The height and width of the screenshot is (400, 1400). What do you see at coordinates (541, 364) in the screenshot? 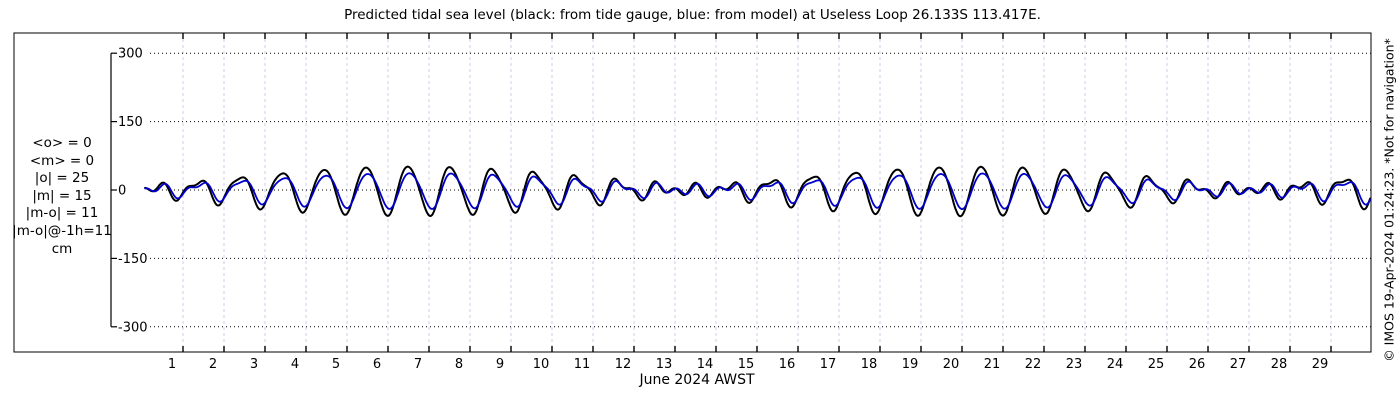
I see `x-tick-label: 10` at bounding box center [541, 364].